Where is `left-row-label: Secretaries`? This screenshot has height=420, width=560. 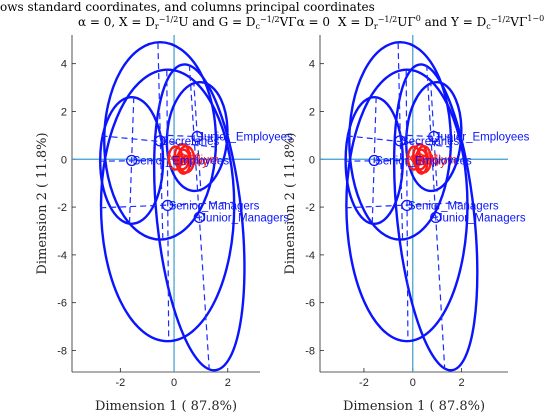 left-row-label: Secretaries is located at coordinates (190, 142).